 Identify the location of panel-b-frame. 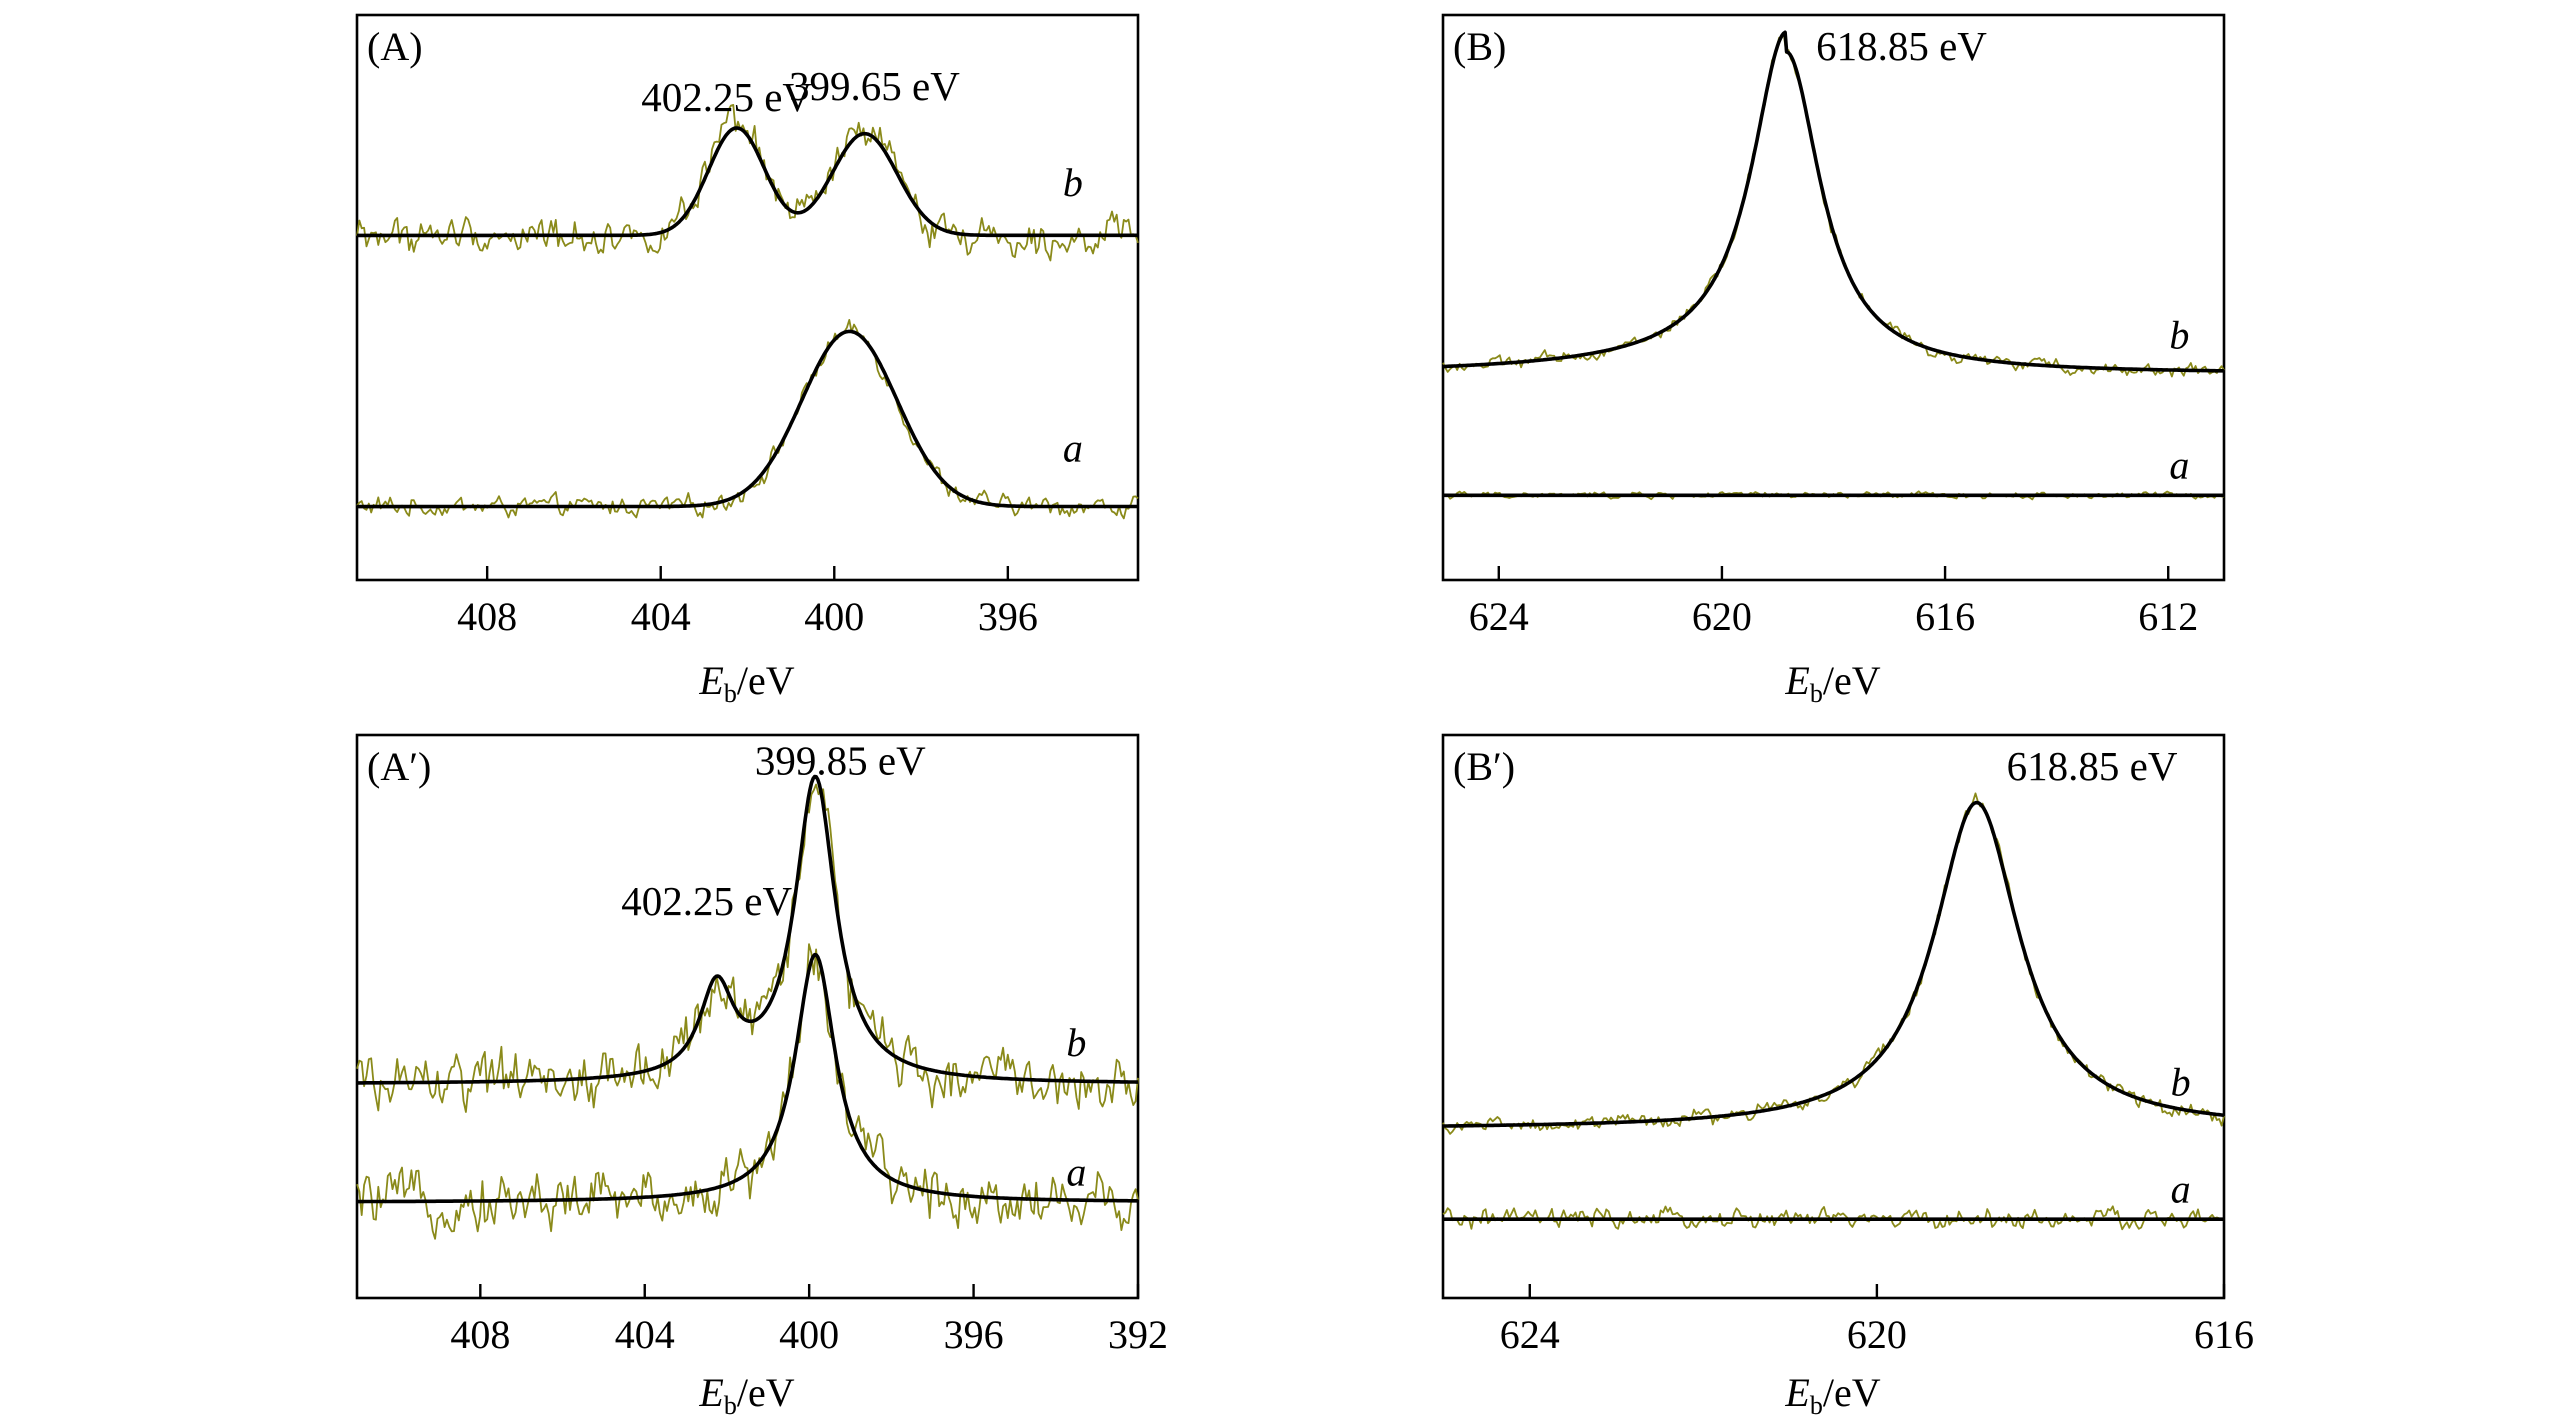
(1833, 297).